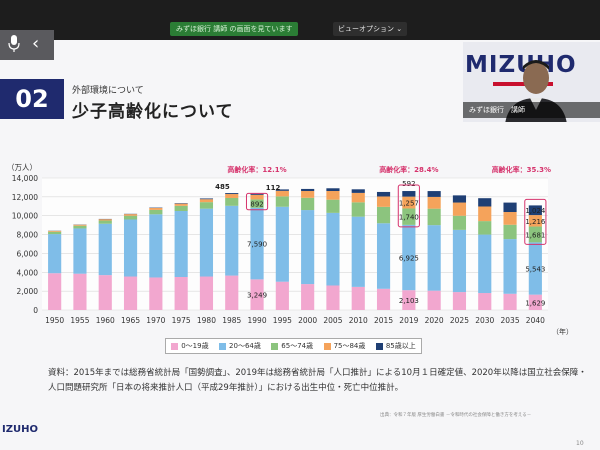  Describe the element at coordinates (234, 29) in the screenshot. I see `share-status-pill: みずほ銀行 講師 の画面を見ています` at that location.